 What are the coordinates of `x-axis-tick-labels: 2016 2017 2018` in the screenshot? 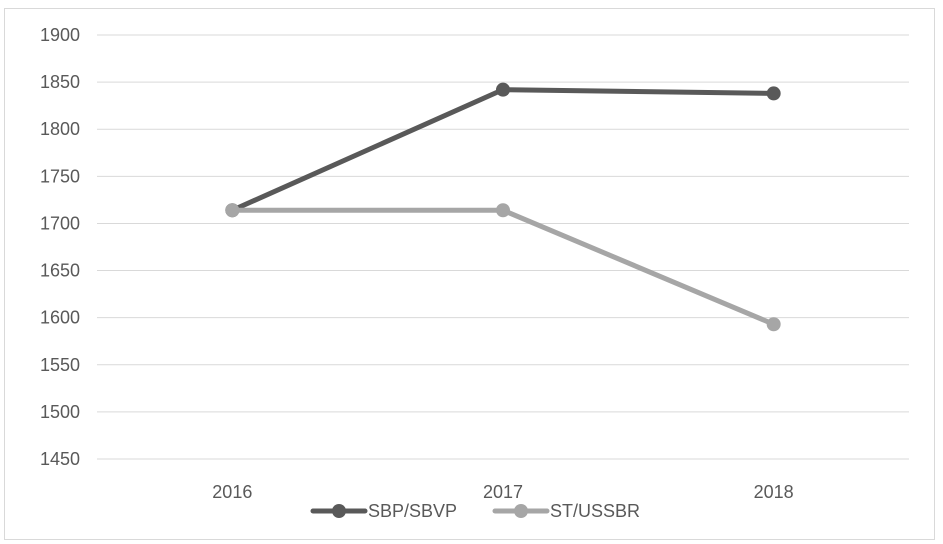 It's located at (502, 492).